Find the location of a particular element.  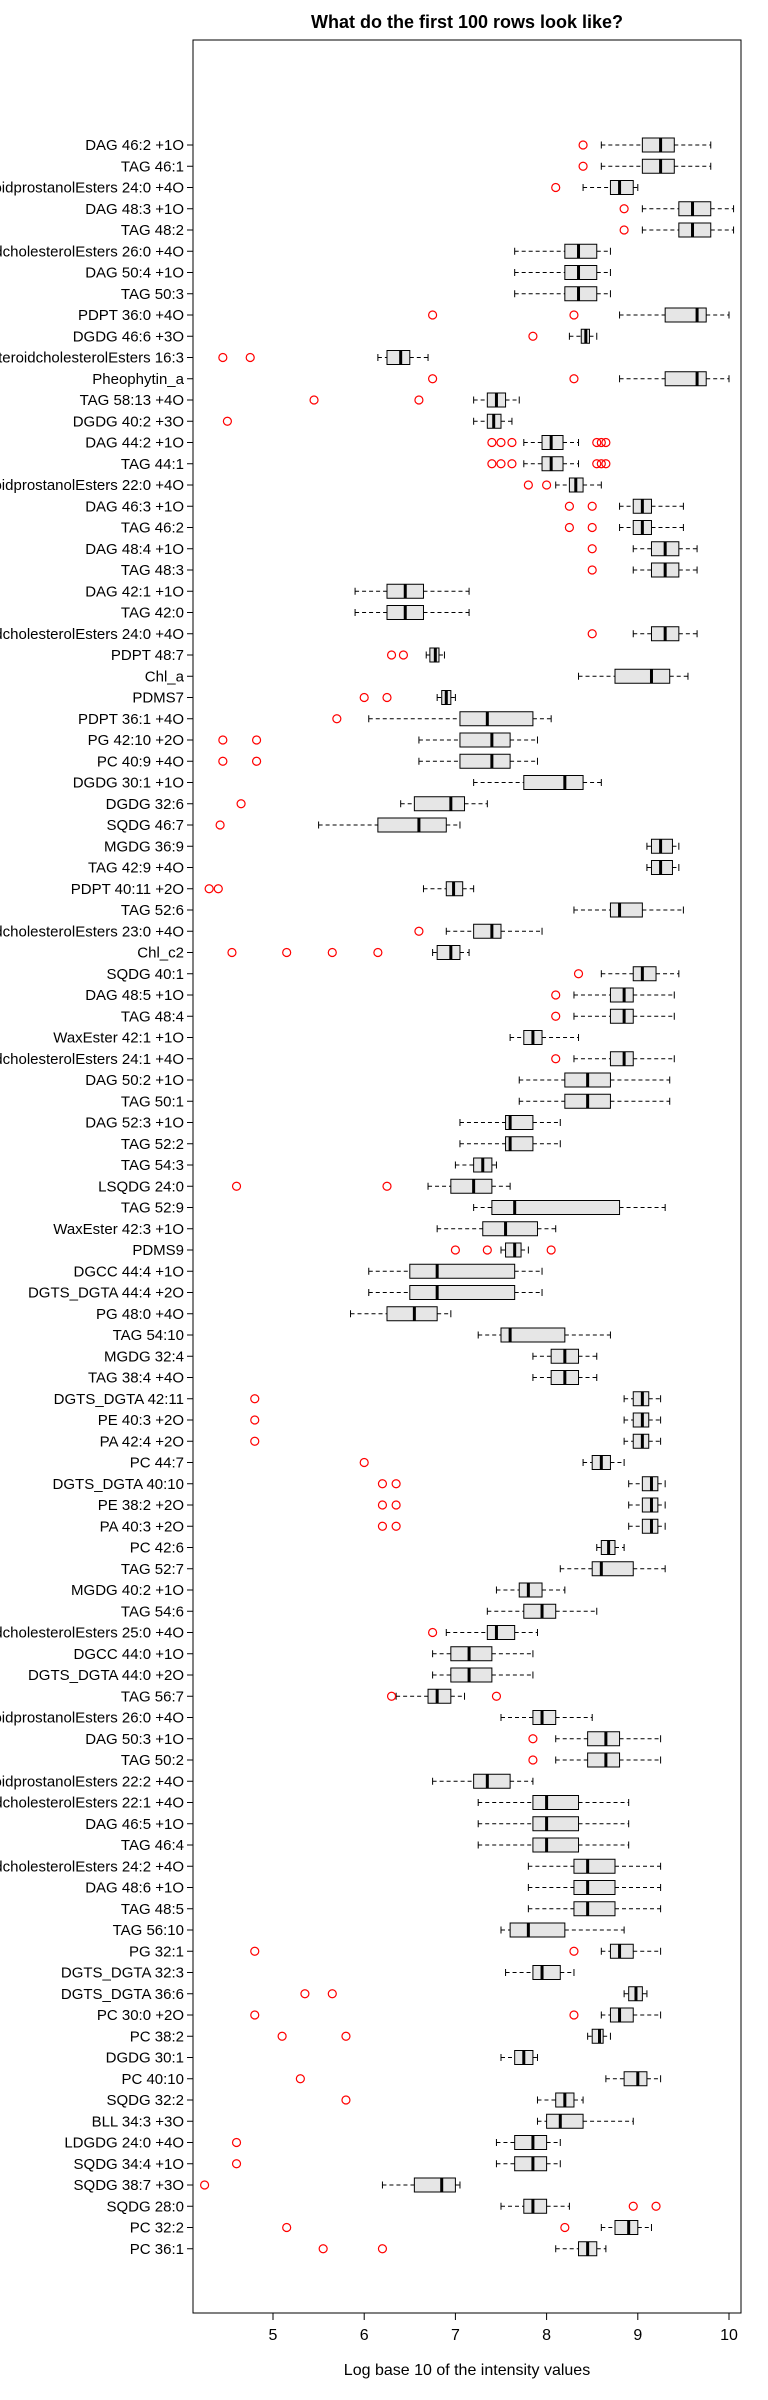

category-label: TAG 52:2 is located at coordinates (152, 1144).